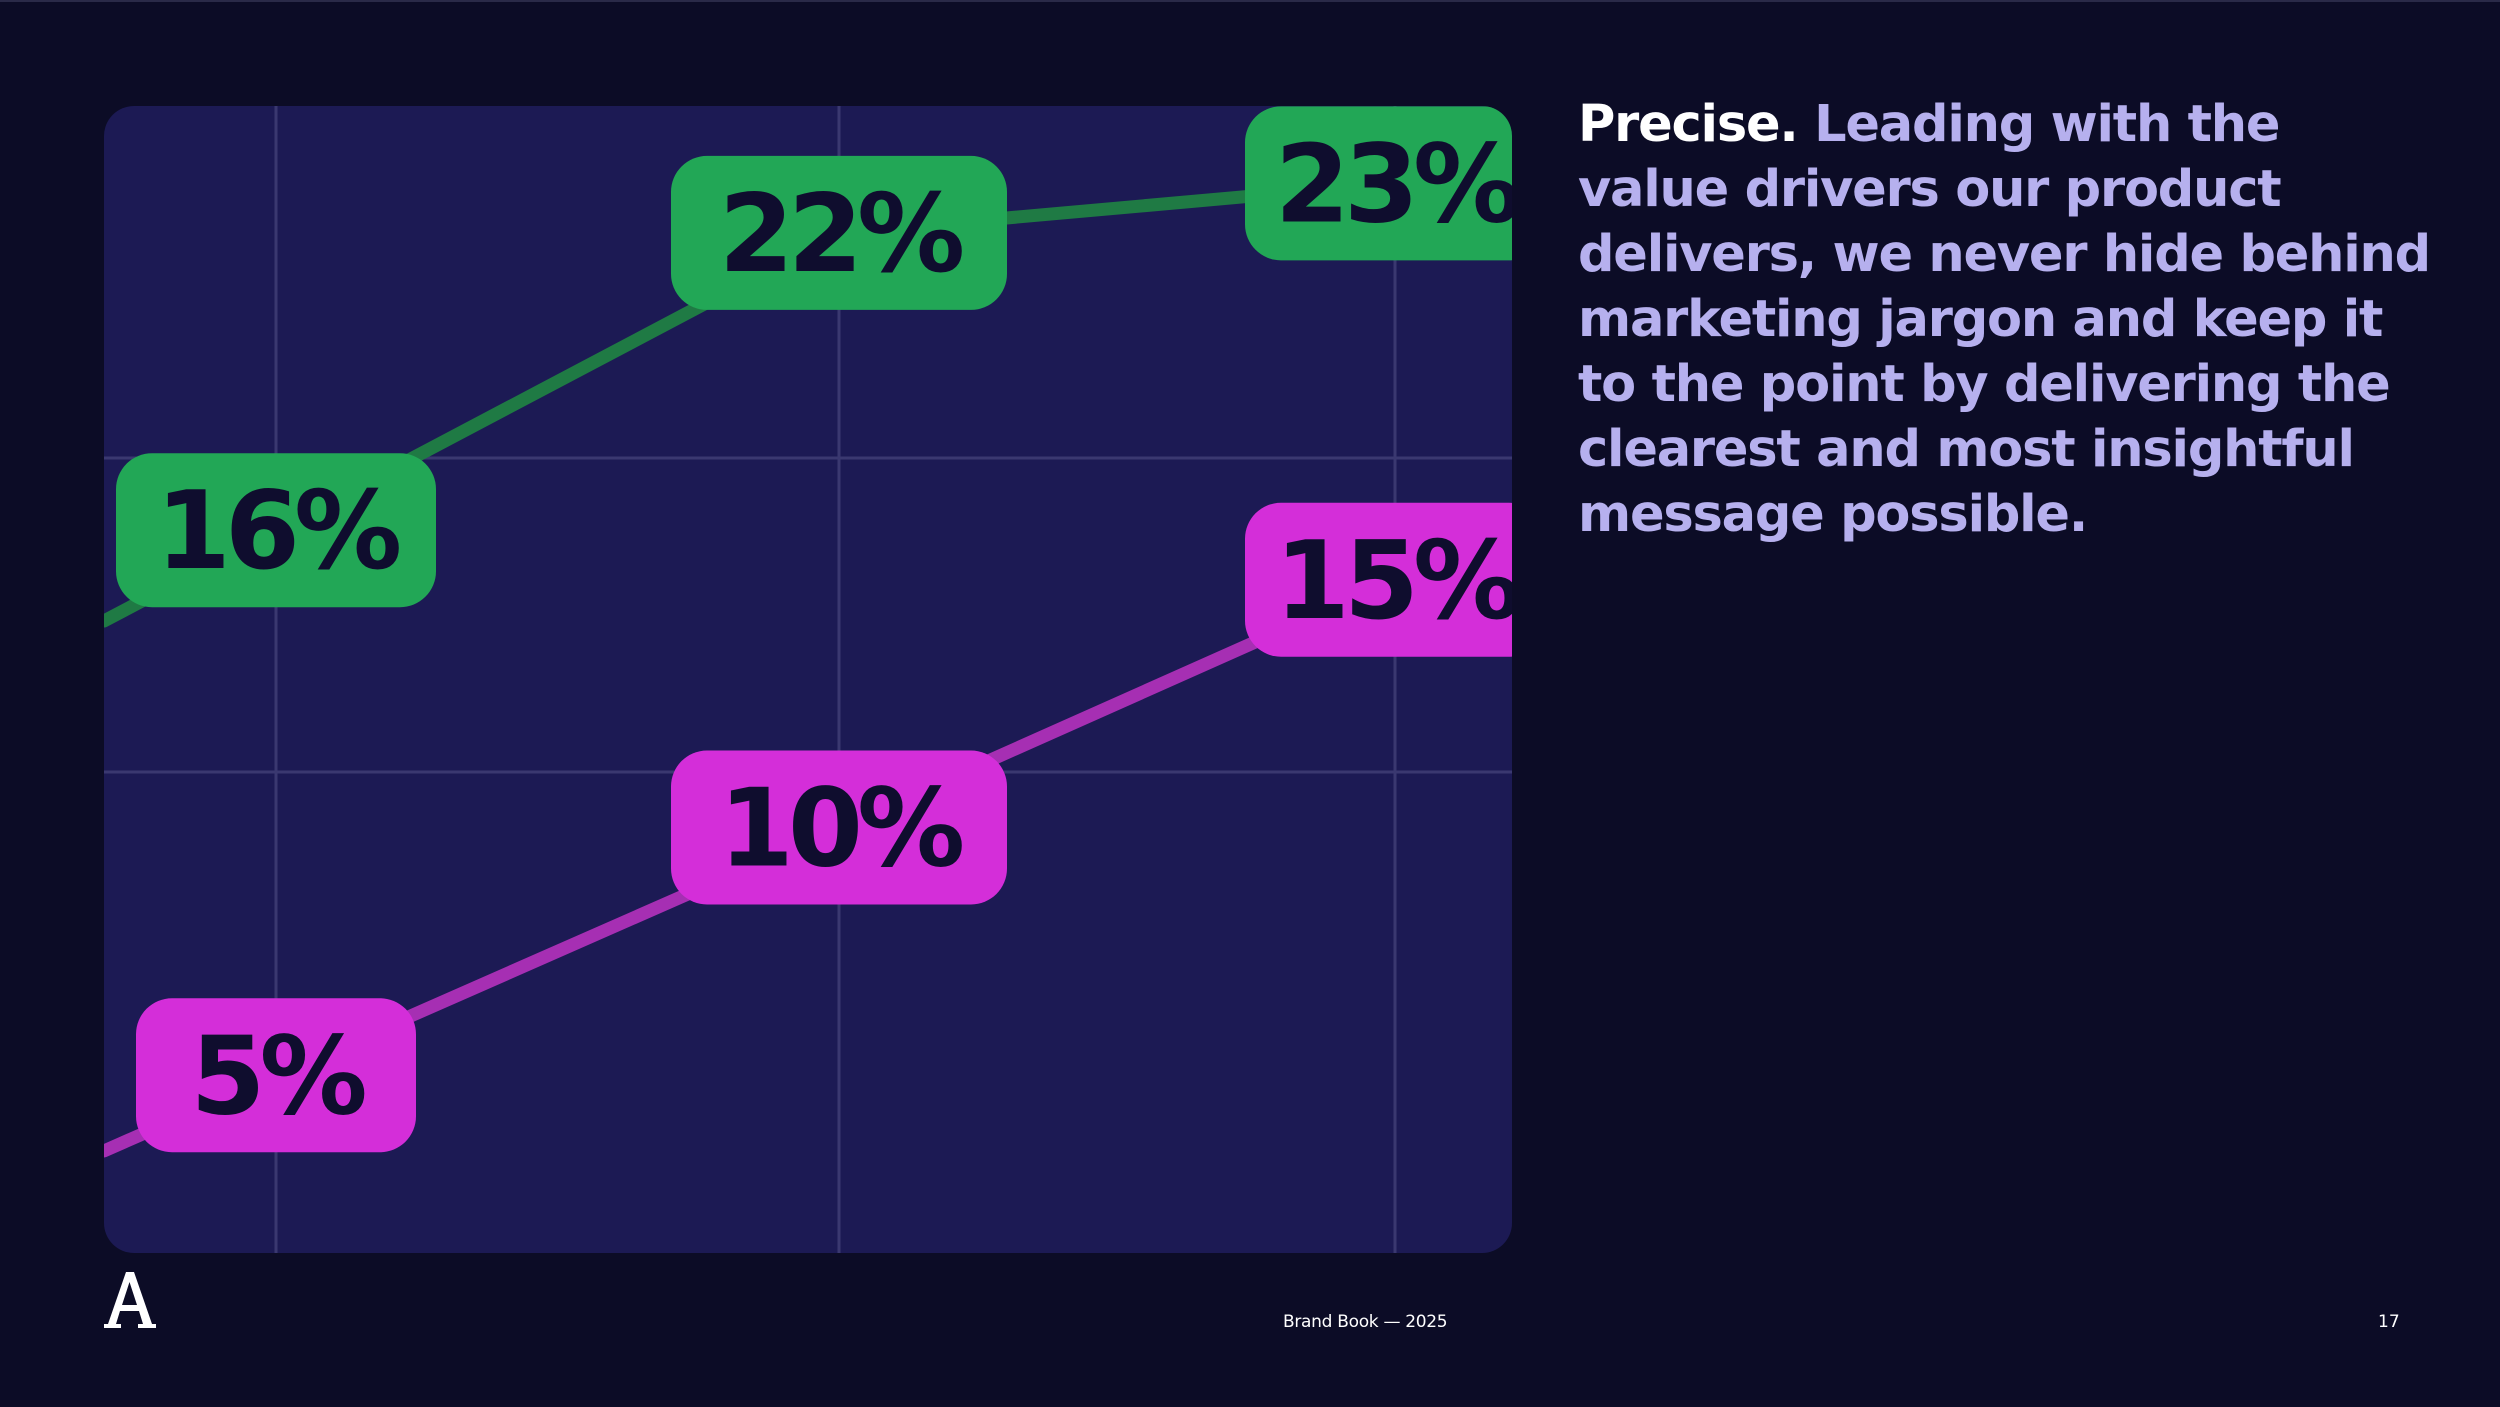  I want to click on value-label-green: 16%, so click(276, 530).